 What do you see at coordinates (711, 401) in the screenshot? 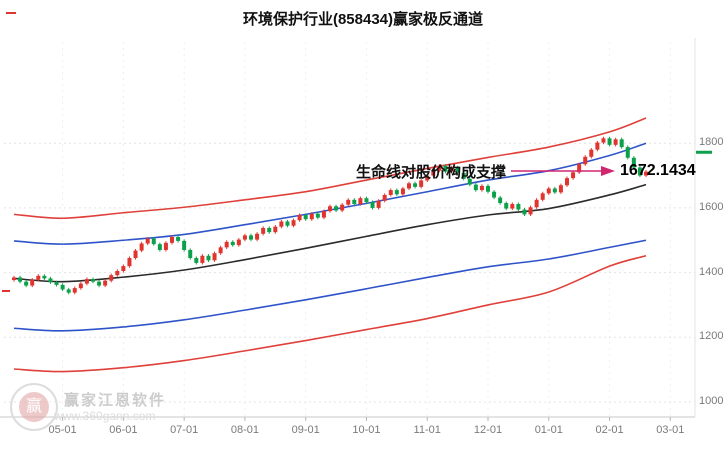
I see `y-axis-label: 1000` at bounding box center [711, 401].